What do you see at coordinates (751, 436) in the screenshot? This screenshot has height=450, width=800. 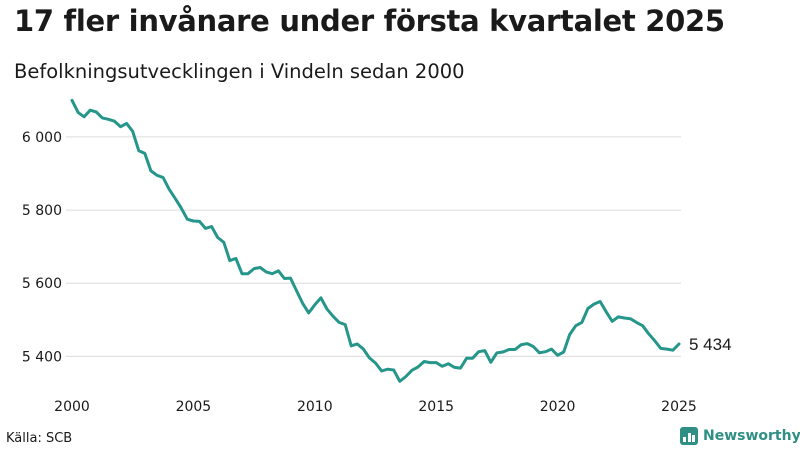 I see `brand-name: Newsworthy` at bounding box center [751, 436].